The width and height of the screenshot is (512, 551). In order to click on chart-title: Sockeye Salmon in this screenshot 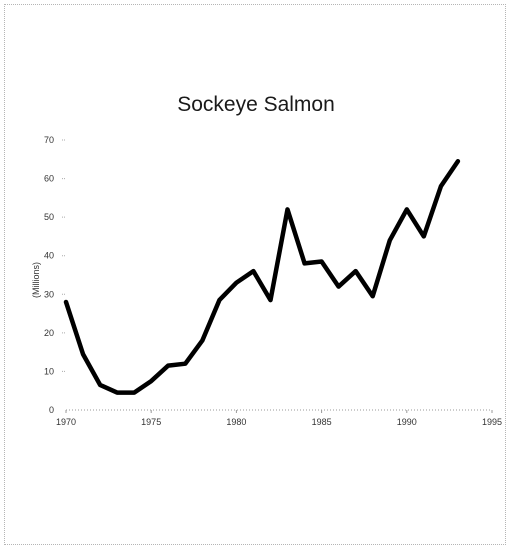, I will do `click(256, 104)`.